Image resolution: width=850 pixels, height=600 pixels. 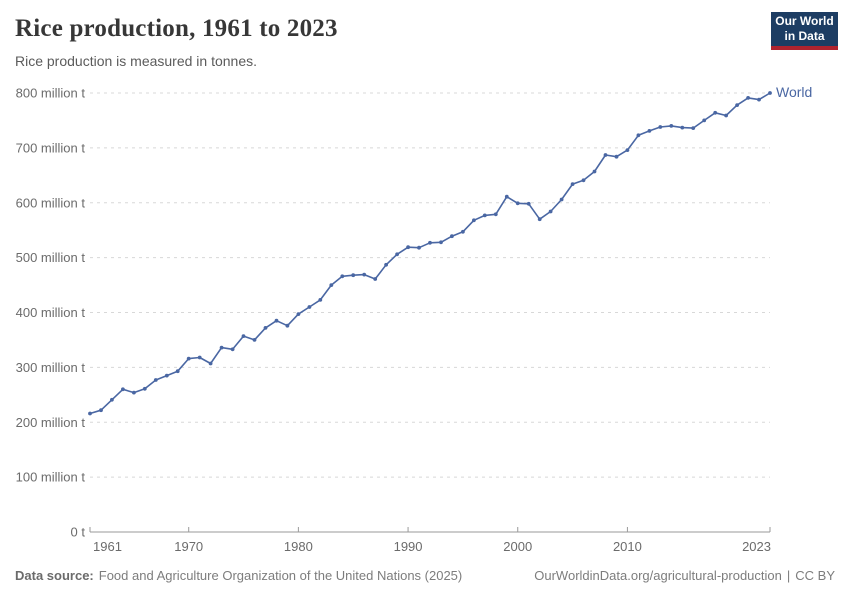 What do you see at coordinates (804, 36) in the screenshot?
I see `owid-logo-line2: in Data` at bounding box center [804, 36].